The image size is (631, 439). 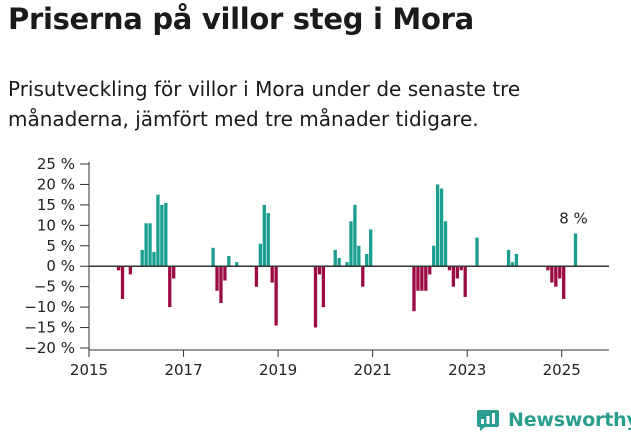 What do you see at coordinates (467, 370) in the screenshot?
I see `x-tick-label: 2023` at bounding box center [467, 370].